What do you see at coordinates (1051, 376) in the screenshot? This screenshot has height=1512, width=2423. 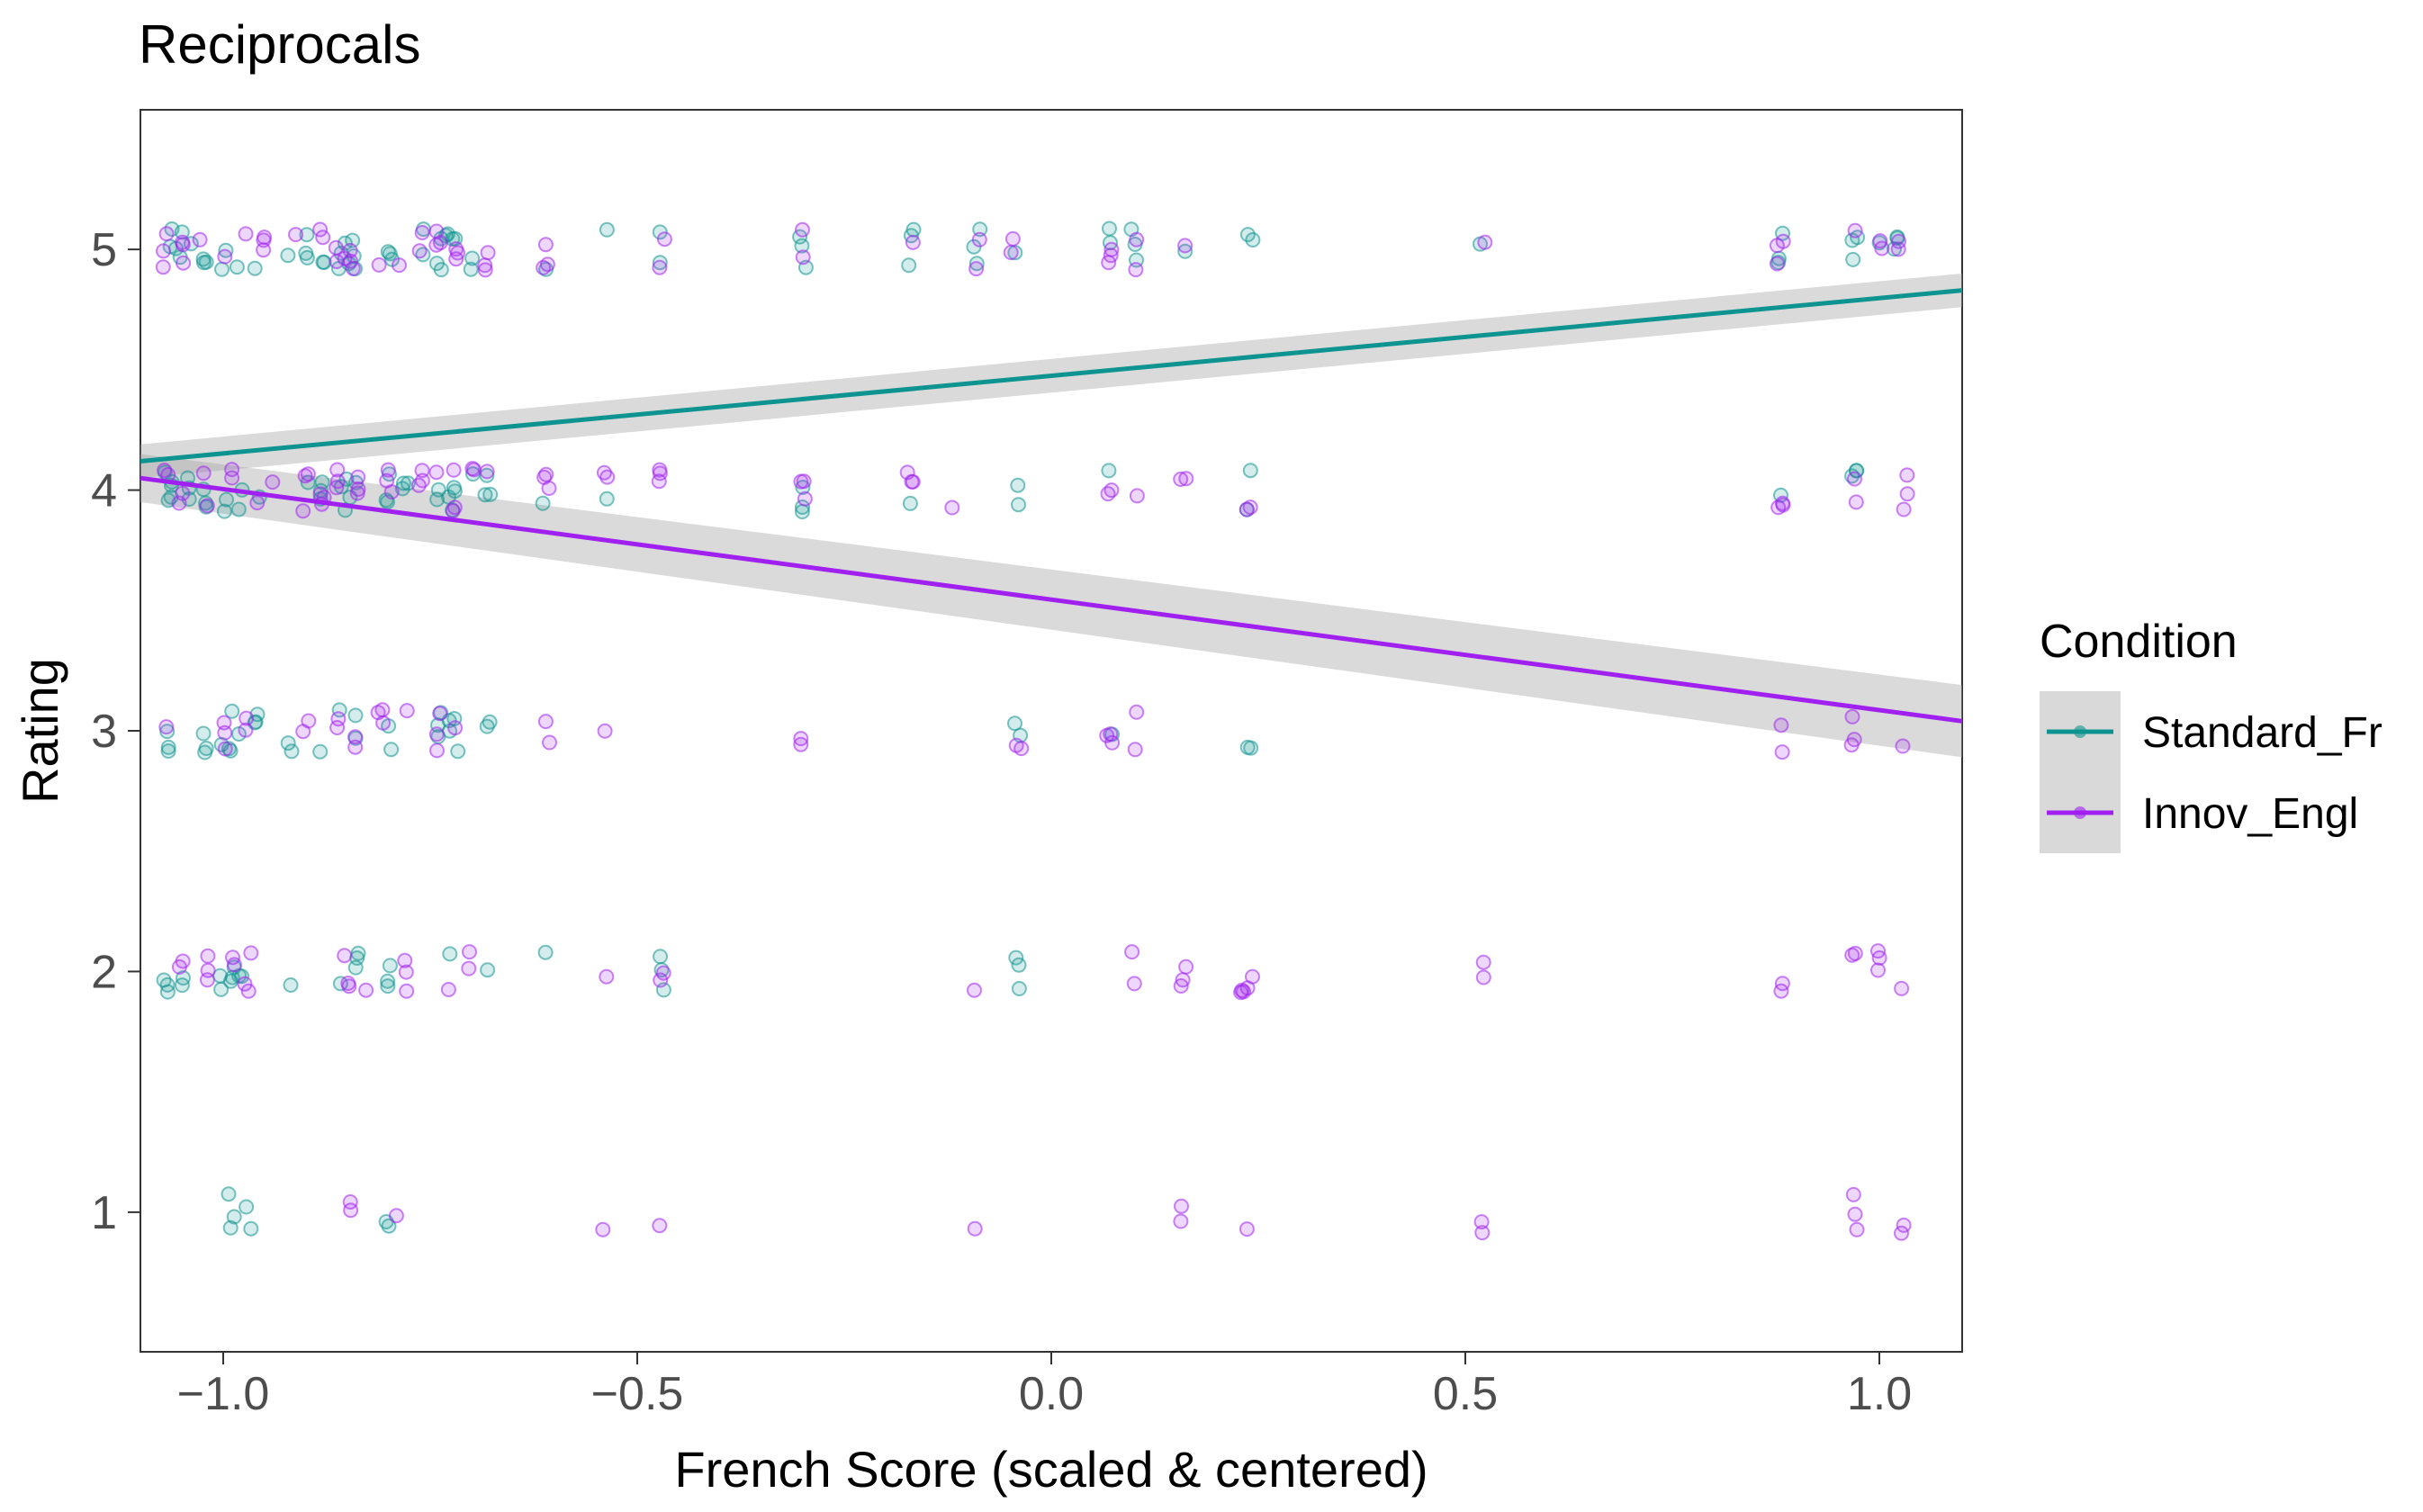 I see `fit-line-standard_fr` at bounding box center [1051, 376].